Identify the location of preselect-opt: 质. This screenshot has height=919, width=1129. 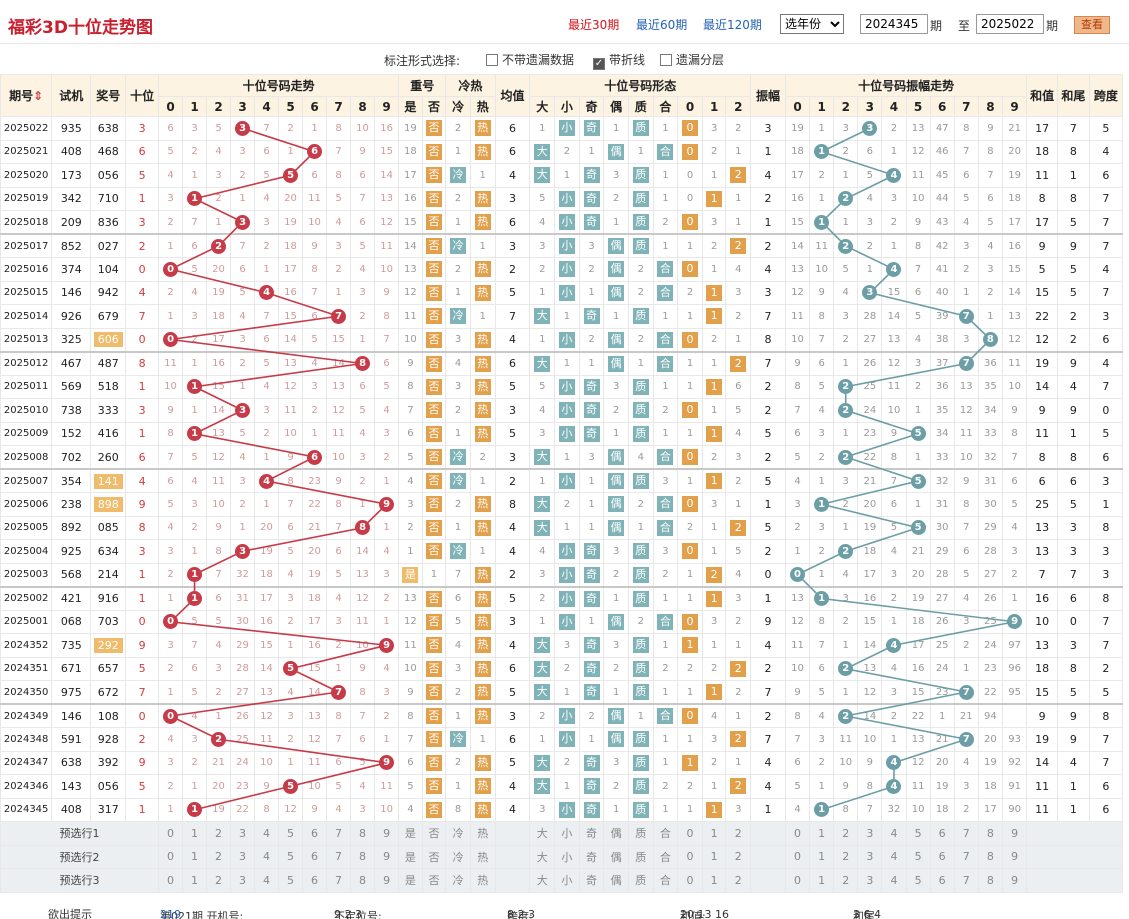
(640, 856).